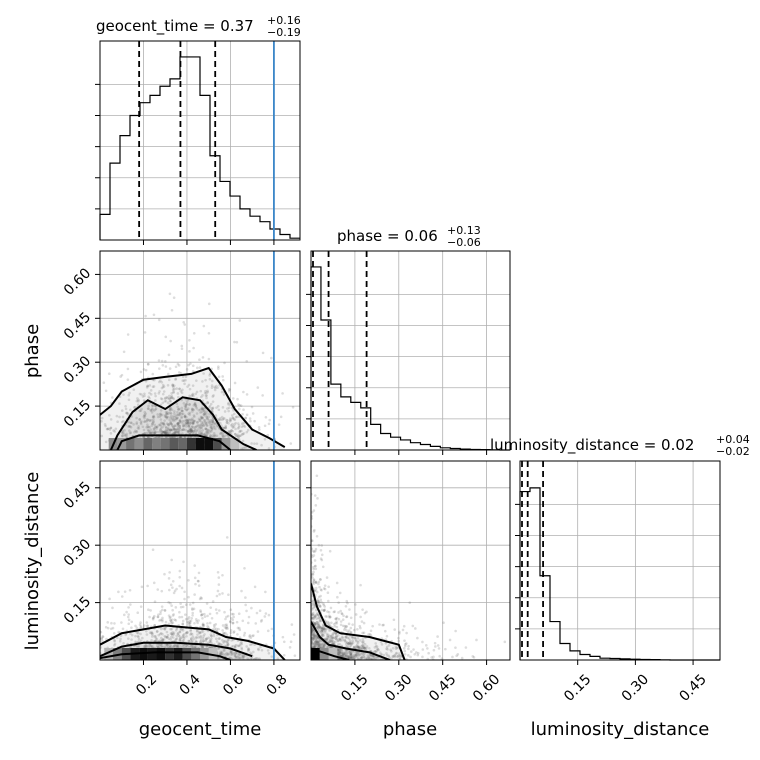  I want to click on title-geocent-time-sup: +0.16, so click(284, 20).